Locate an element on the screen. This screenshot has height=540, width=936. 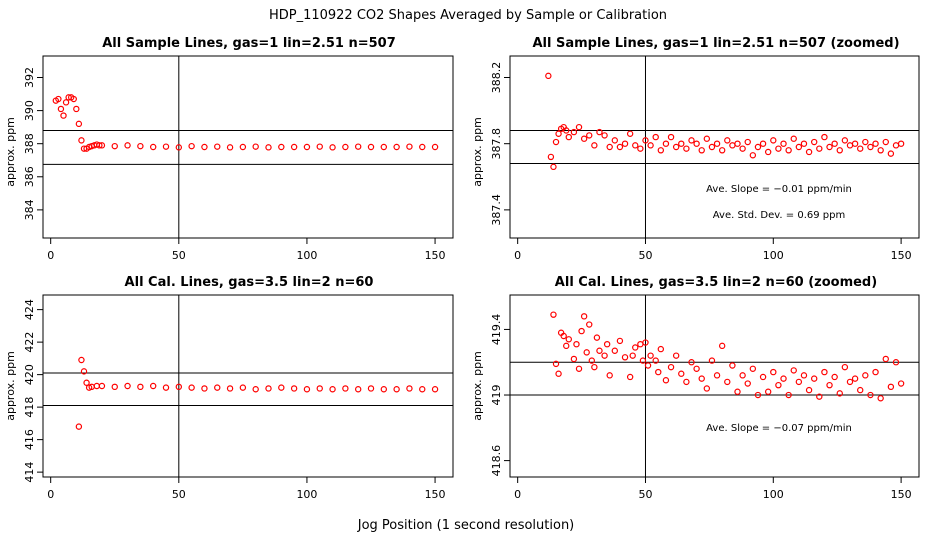
x-tick-label: 50 is located at coordinates (645, 494).